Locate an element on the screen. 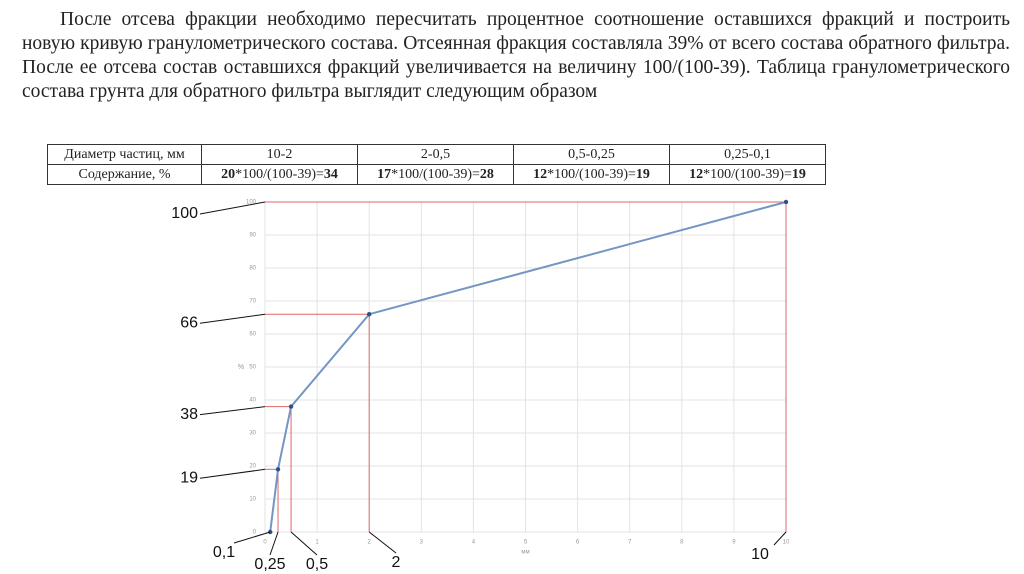 The width and height of the screenshot is (1024, 574). y-tick-label: 70 is located at coordinates (252, 302).